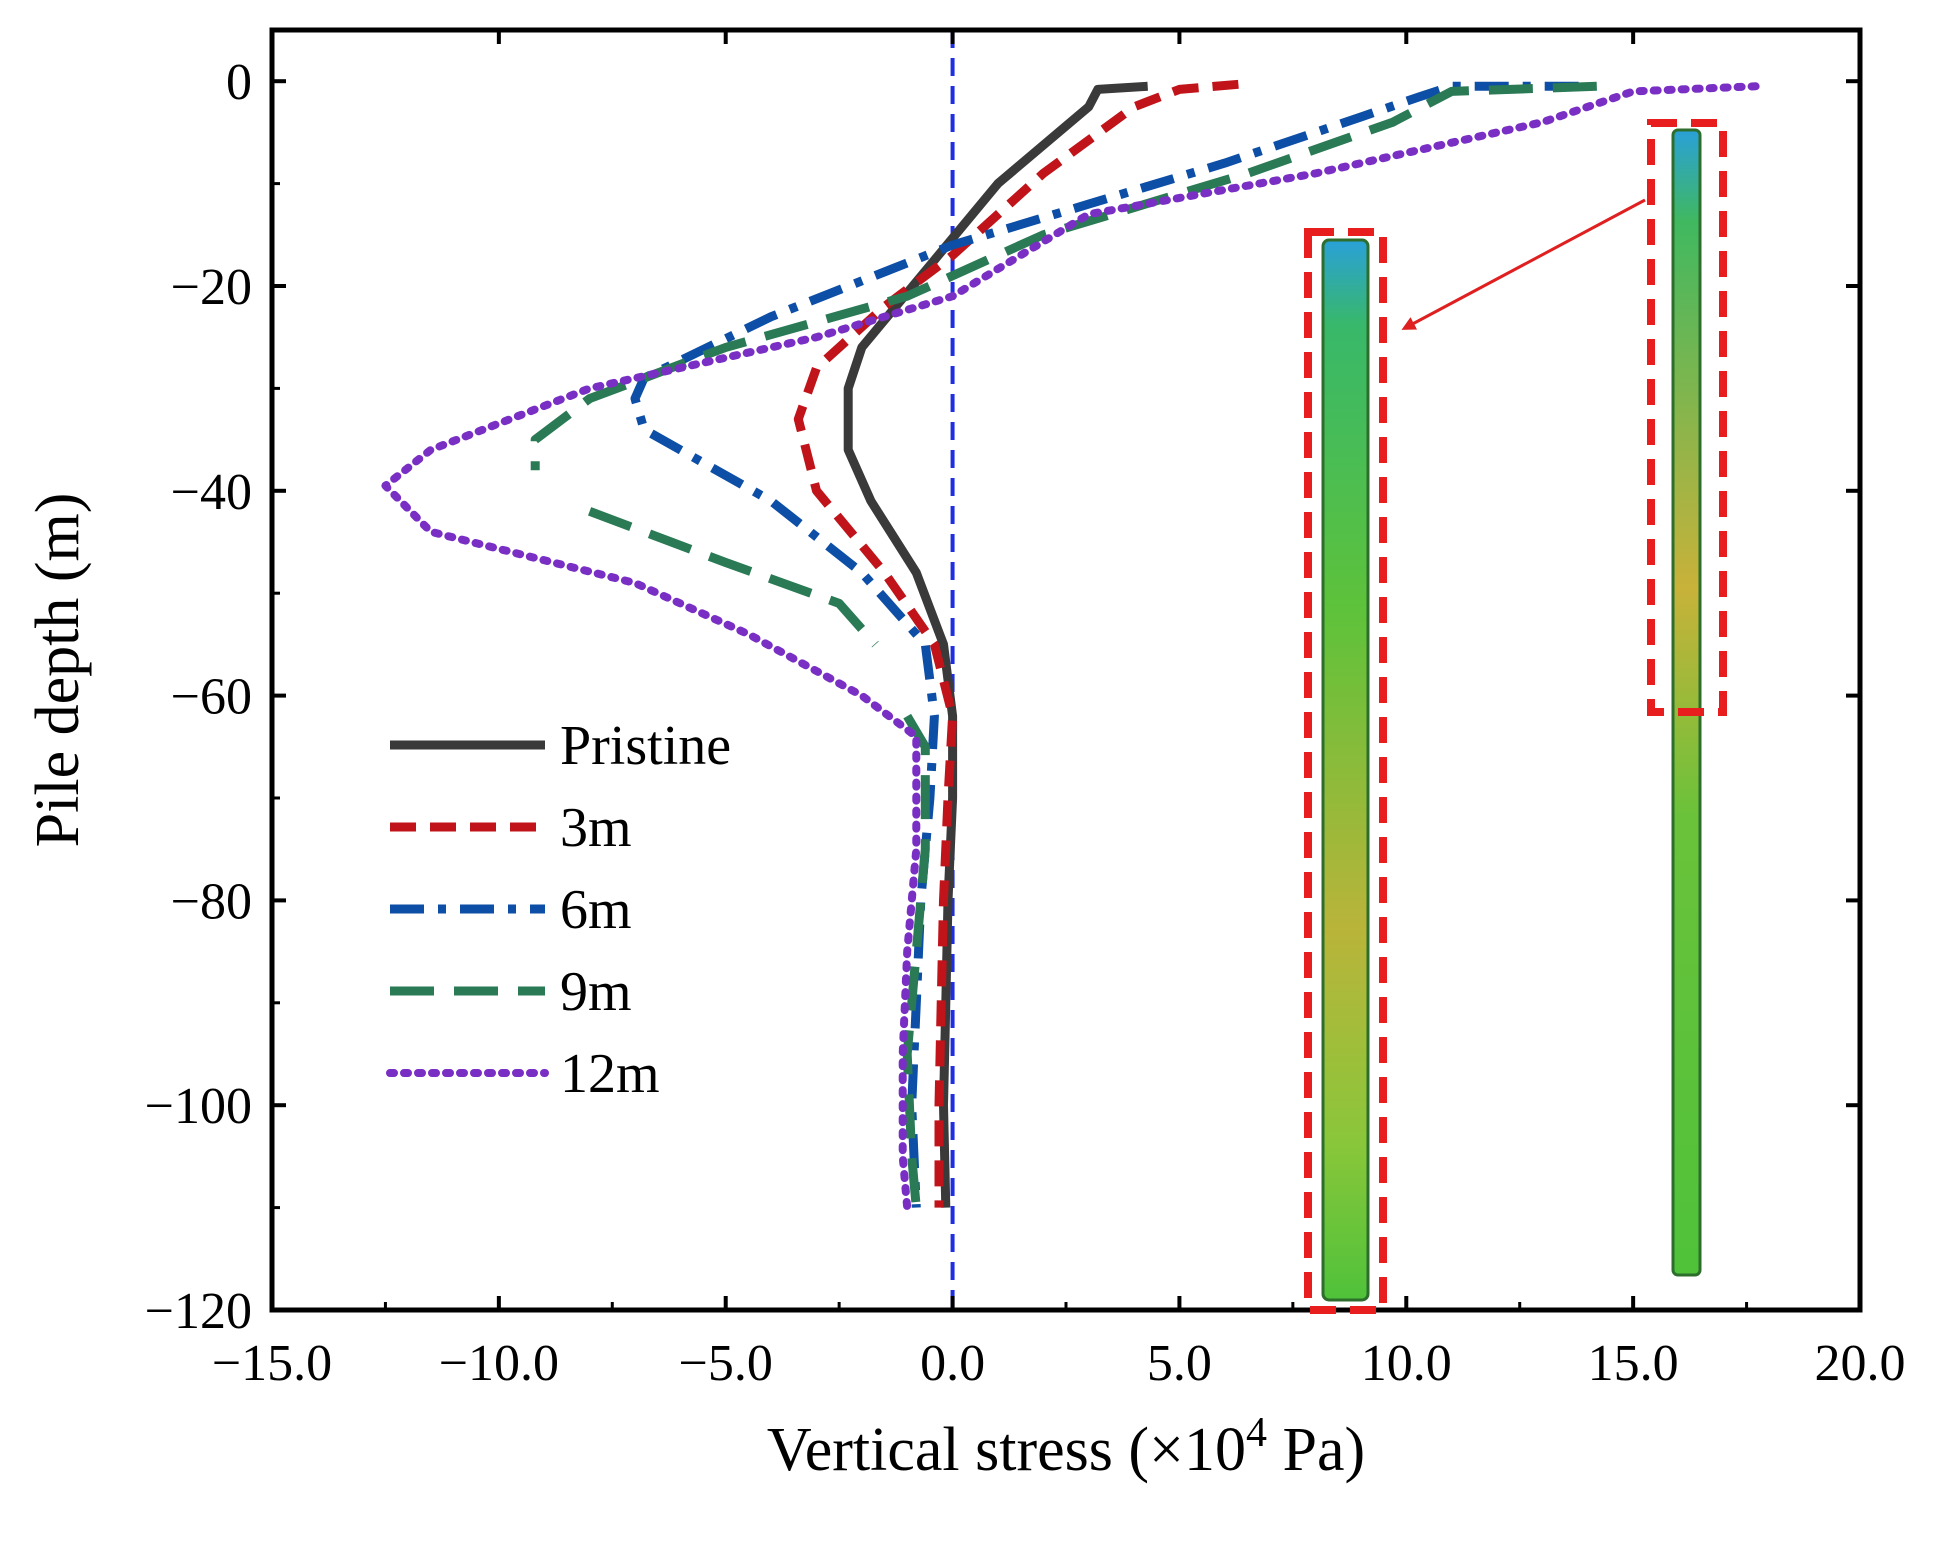 This screenshot has height=1541, width=1933. What do you see at coordinates (726, 1363) in the screenshot?
I see `x-tick-label: −5.0` at bounding box center [726, 1363].